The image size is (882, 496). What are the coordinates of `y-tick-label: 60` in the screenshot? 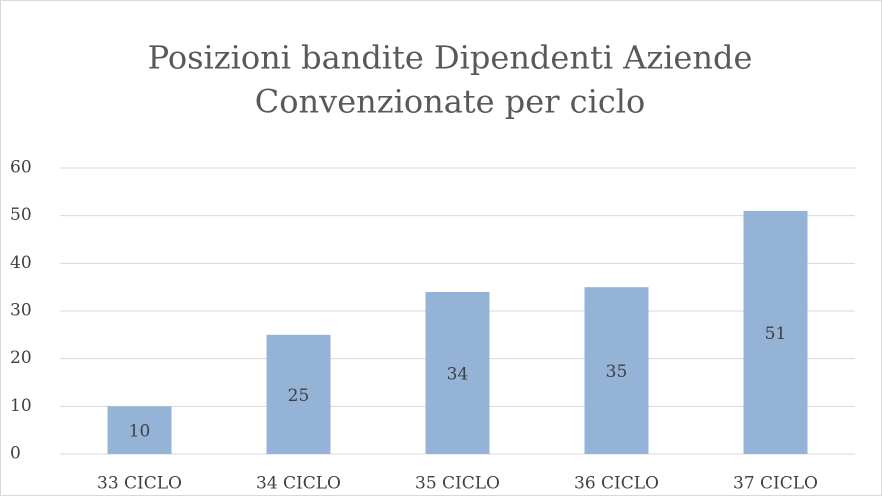 It's located at (21, 168).